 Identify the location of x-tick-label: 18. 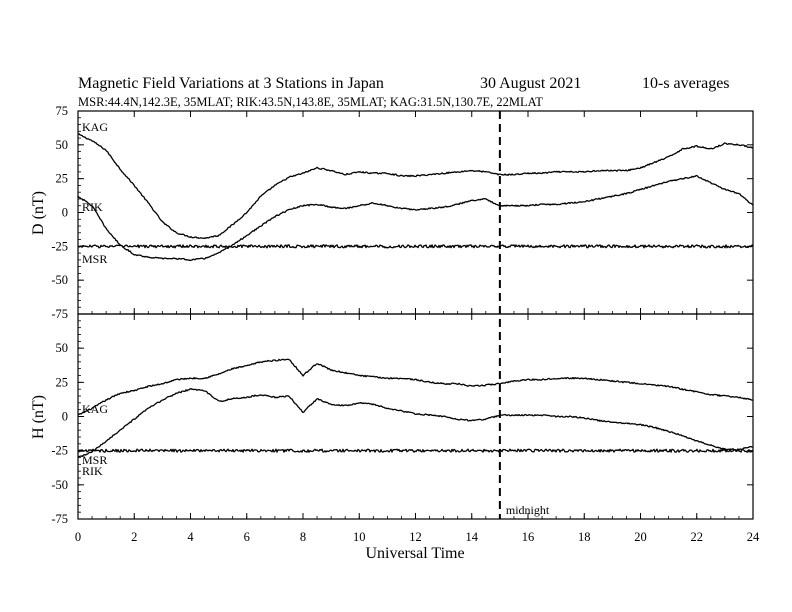
(584, 537).